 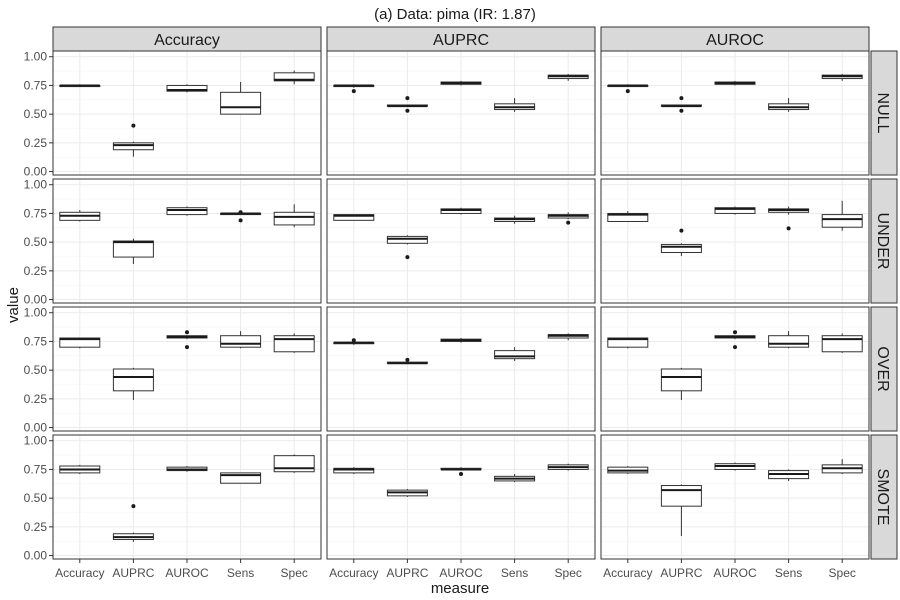 I want to click on row-strip-label: UNDER, so click(x=882, y=241).